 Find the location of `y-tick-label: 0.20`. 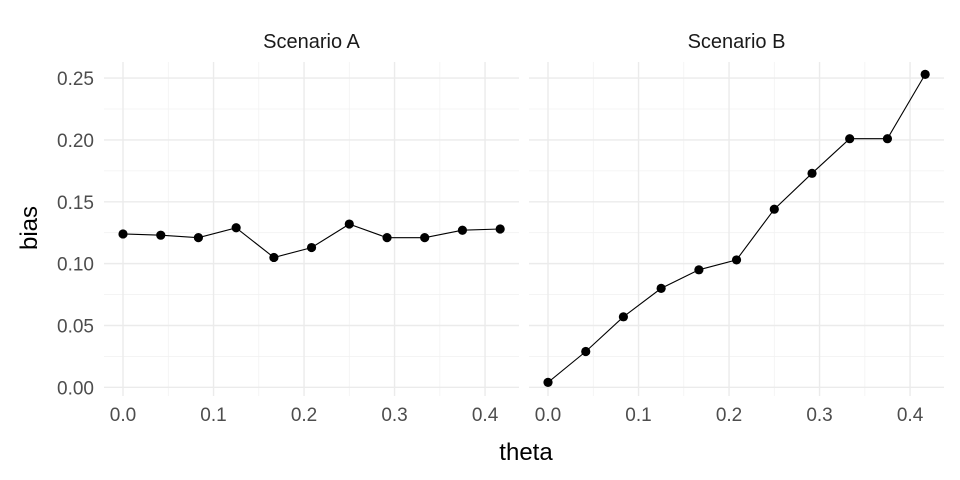

y-tick-label: 0.20 is located at coordinates (75, 141).